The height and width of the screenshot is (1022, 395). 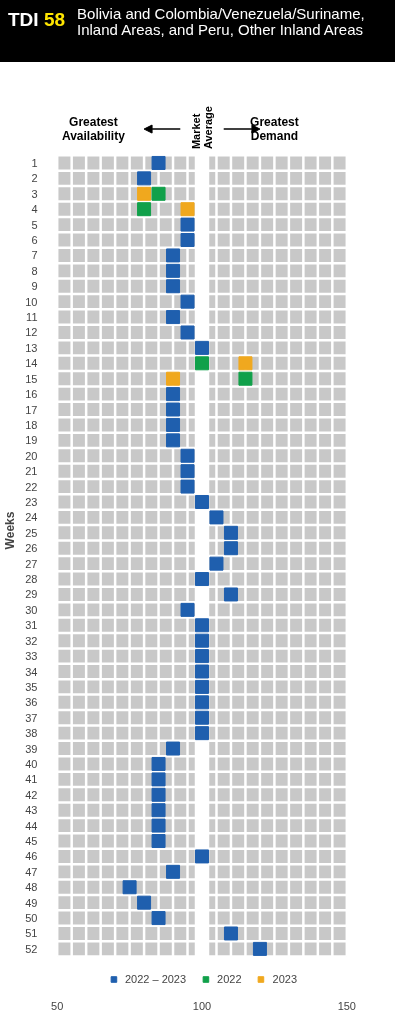 What do you see at coordinates (93, 129) in the screenshot?
I see `text: Greatest Availability` at bounding box center [93, 129].